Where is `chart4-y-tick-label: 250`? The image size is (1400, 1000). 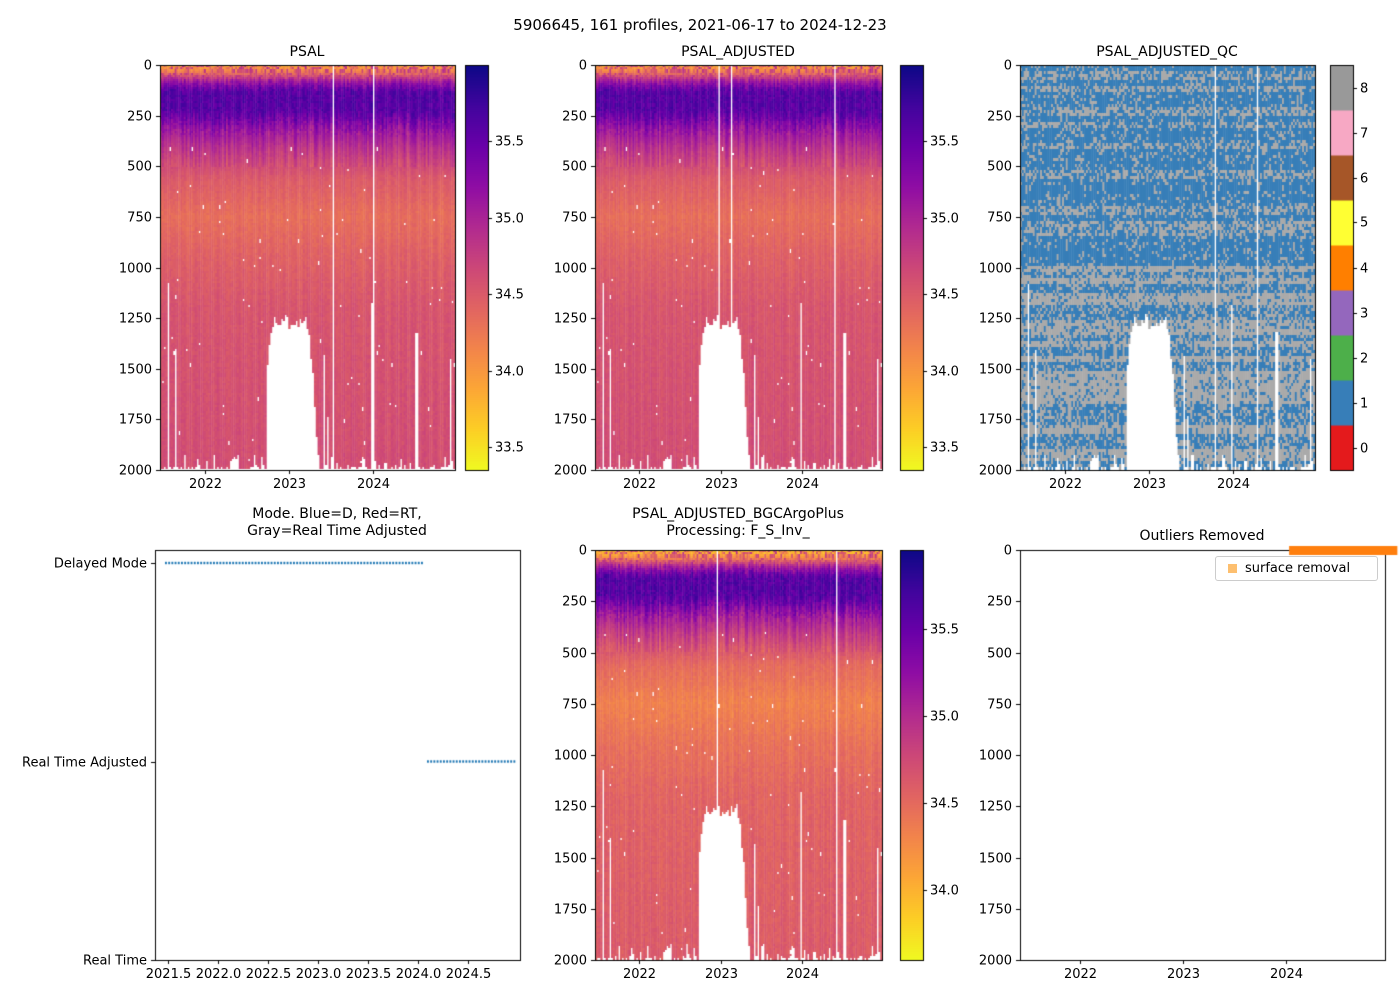 chart4-y-tick-label: 250 is located at coordinates (574, 601).